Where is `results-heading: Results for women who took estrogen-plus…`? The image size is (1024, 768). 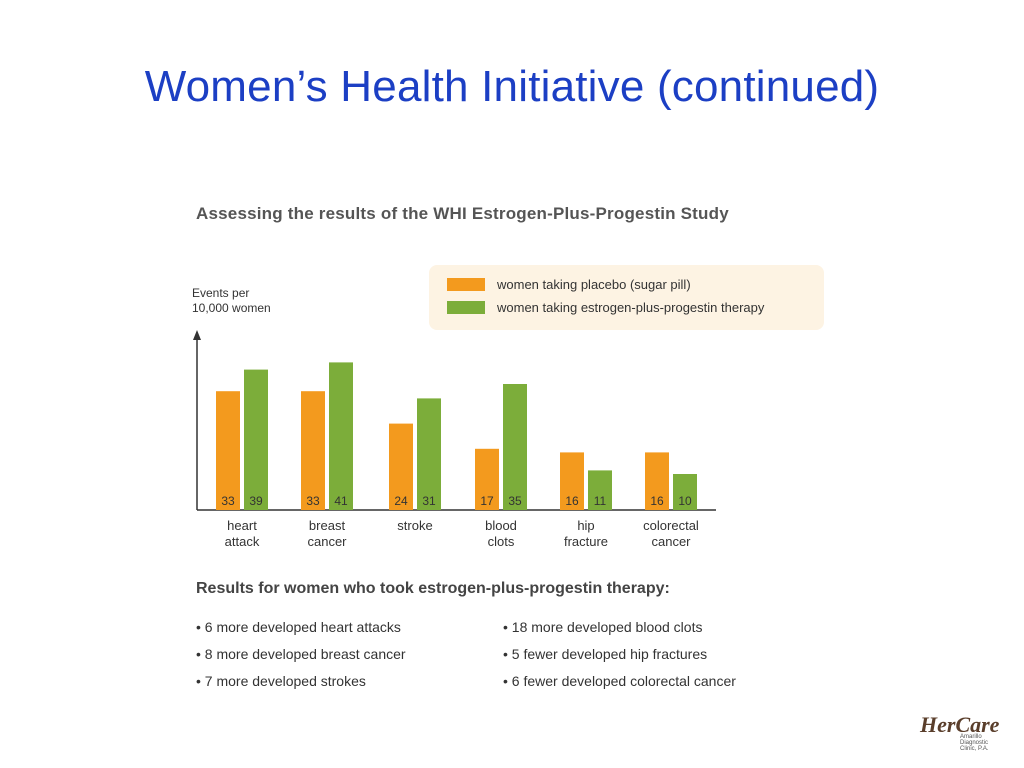 results-heading: Results for women who took estrogen-plus… is located at coordinates (433, 588).